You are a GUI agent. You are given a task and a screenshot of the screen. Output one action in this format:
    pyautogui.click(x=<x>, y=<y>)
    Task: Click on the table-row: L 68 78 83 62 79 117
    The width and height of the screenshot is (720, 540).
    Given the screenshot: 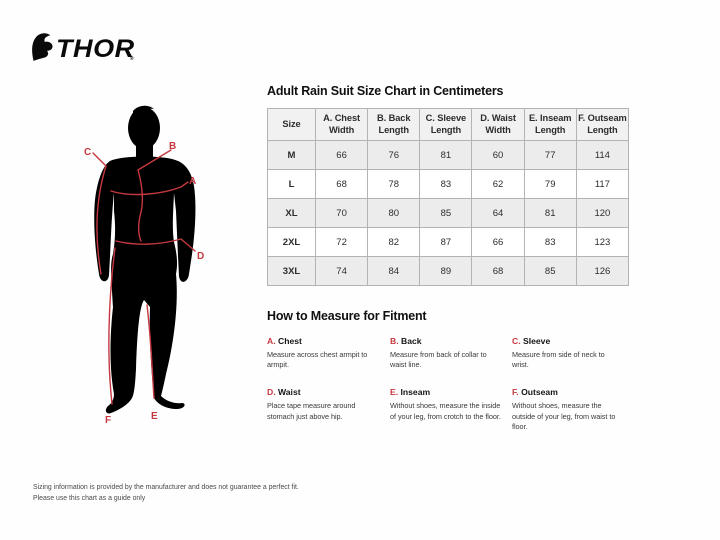 What is the action you would take?
    pyautogui.click(x=448, y=184)
    